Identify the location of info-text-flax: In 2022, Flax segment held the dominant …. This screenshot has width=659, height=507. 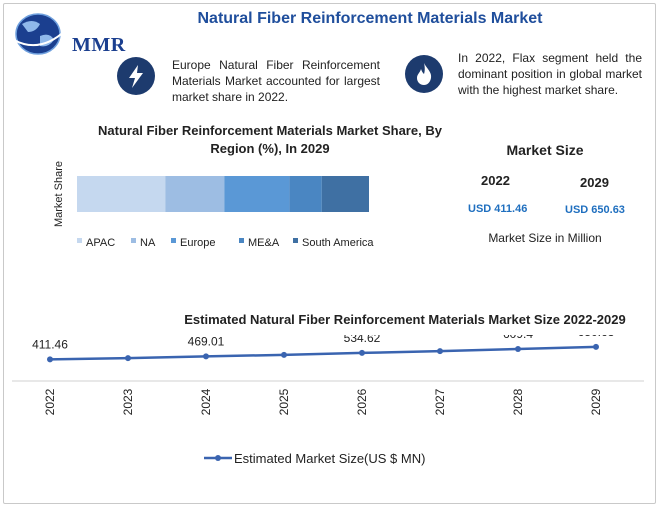
(550, 74).